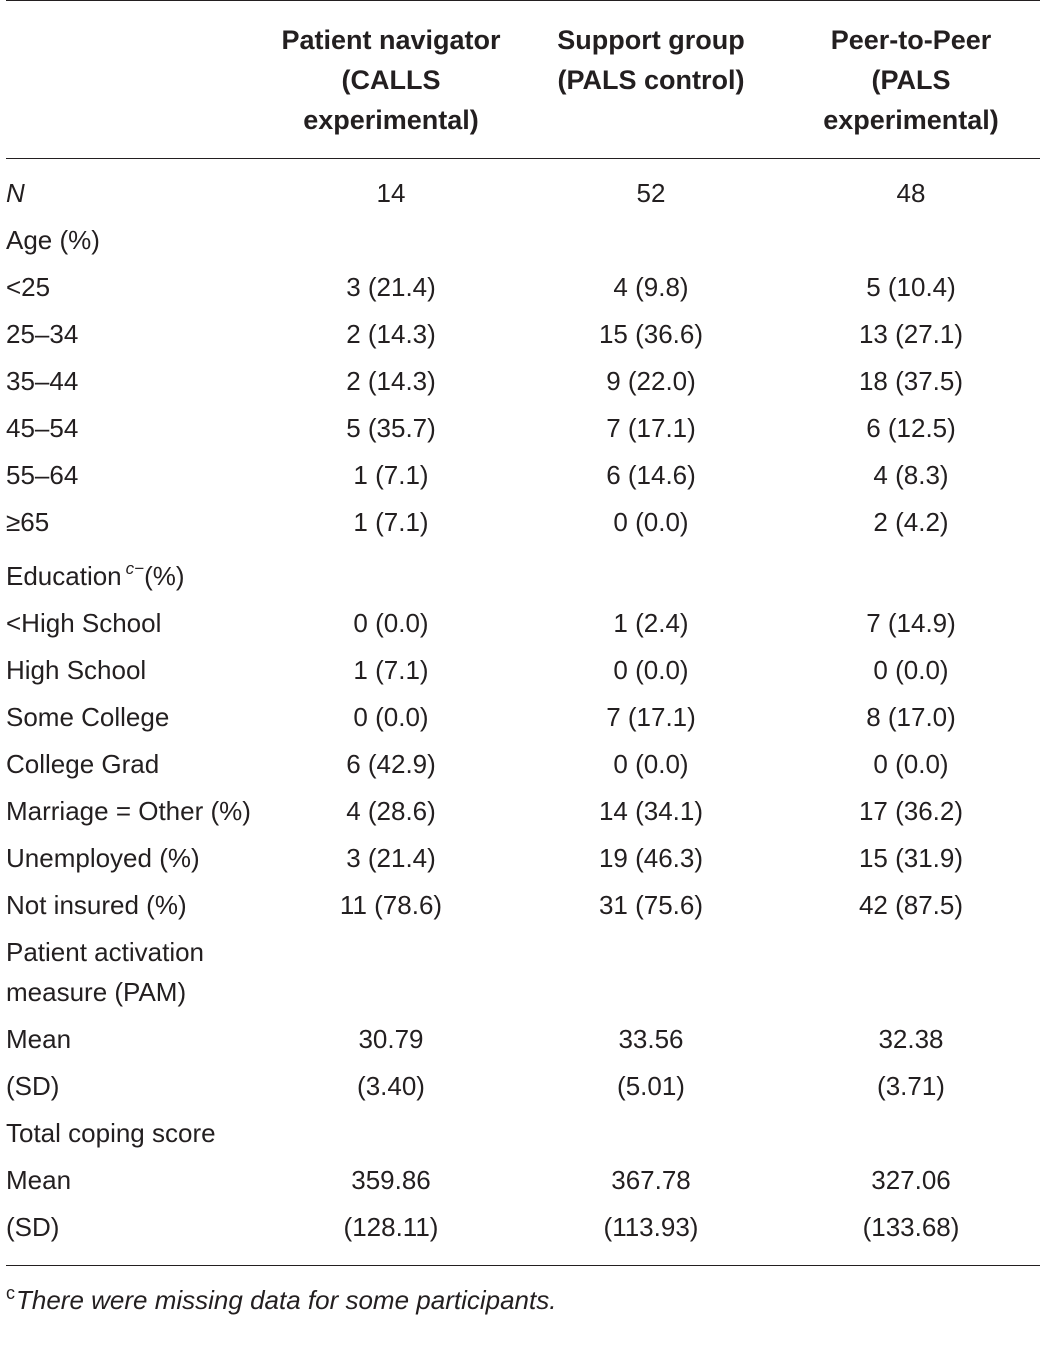 The height and width of the screenshot is (1349, 1040). What do you see at coordinates (523, 475) in the screenshot?
I see `table-row: 55–64 1 (7.1) 6 (14.6) 4 (8.3)` at bounding box center [523, 475].